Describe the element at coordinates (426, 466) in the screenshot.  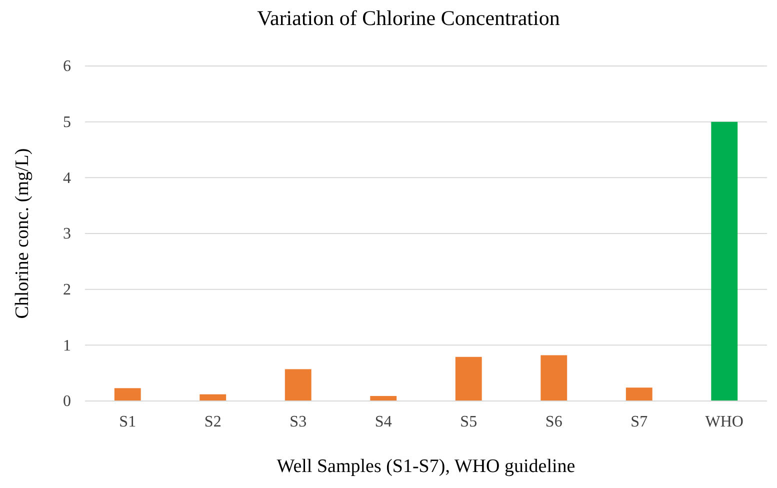
I see `x-axis-title: Well Samples (S1-S7), WHO guideline` at that location.